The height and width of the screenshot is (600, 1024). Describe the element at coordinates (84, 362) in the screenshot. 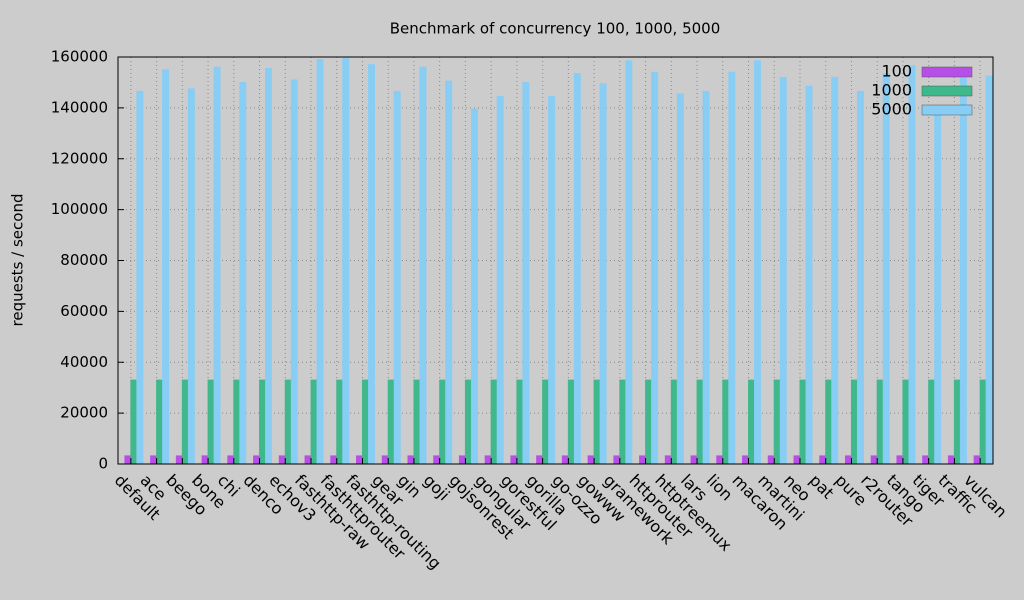

I see `y-tick-label: 40000` at that location.